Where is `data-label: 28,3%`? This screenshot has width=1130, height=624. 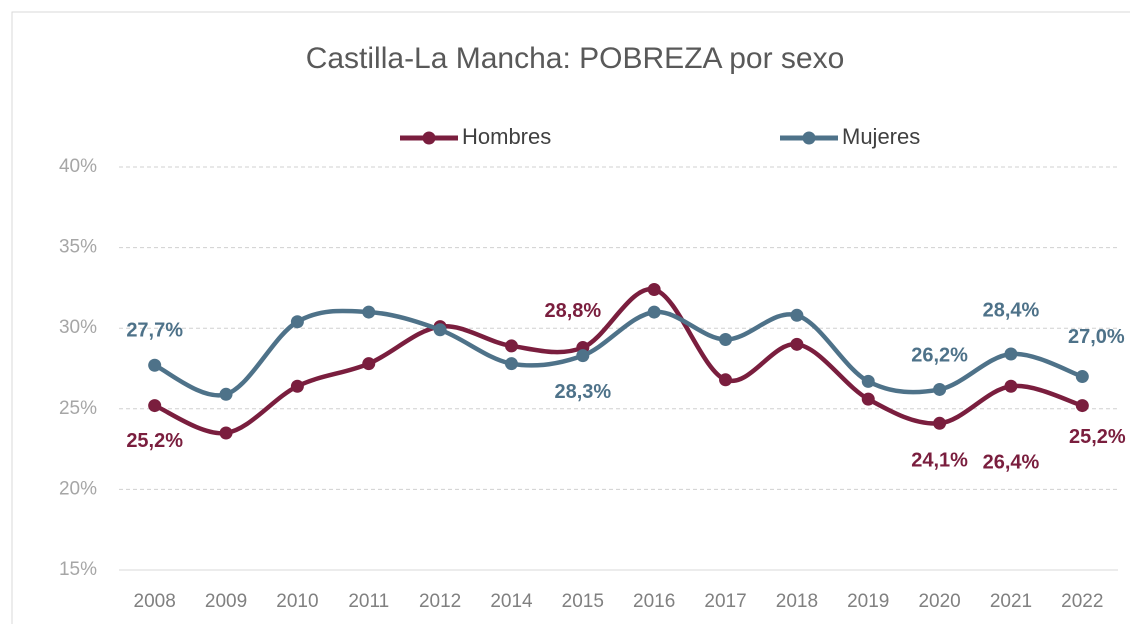
data-label: 28,3% is located at coordinates (582, 392).